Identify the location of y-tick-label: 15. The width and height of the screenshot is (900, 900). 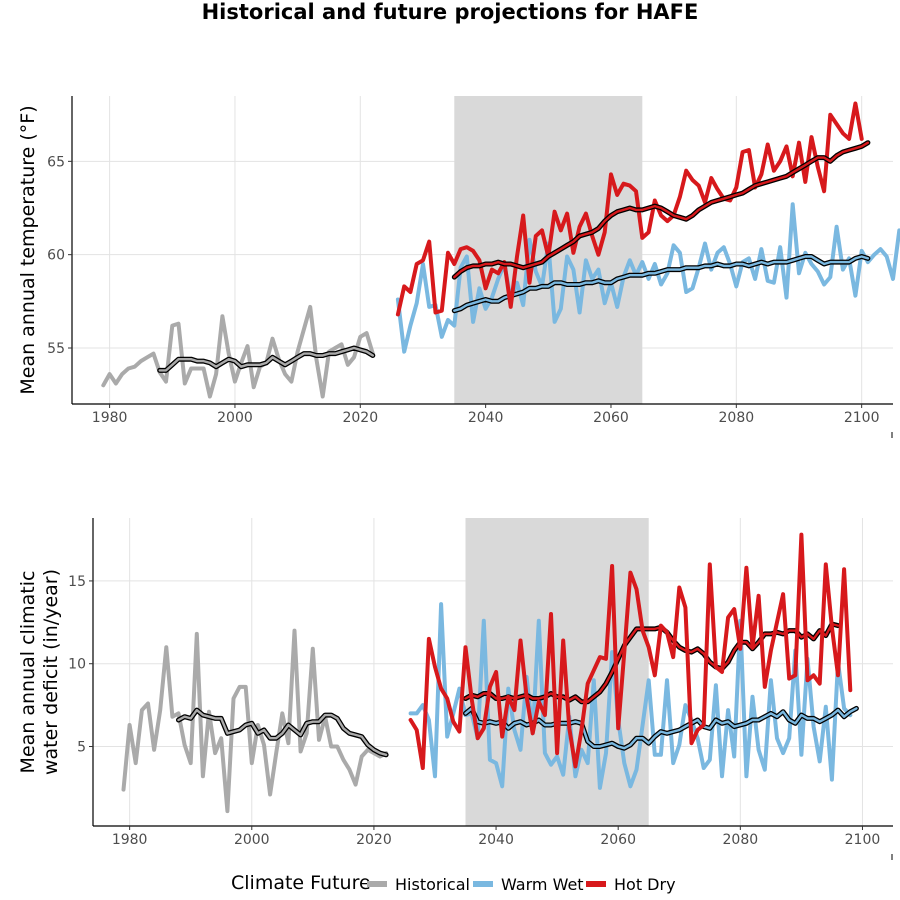
(77, 582).